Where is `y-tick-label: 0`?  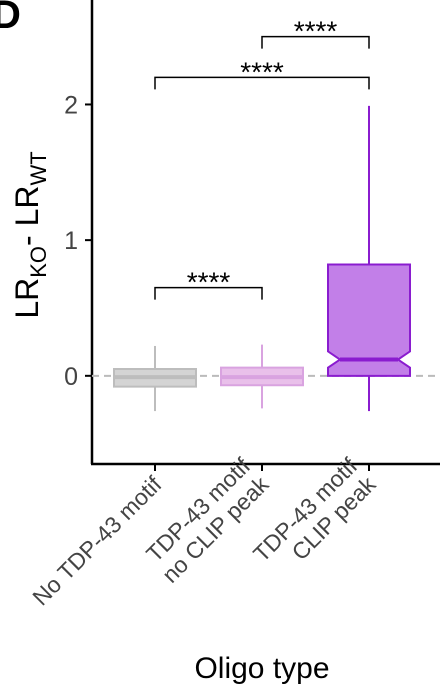
y-tick-label: 0 is located at coordinates (71, 377).